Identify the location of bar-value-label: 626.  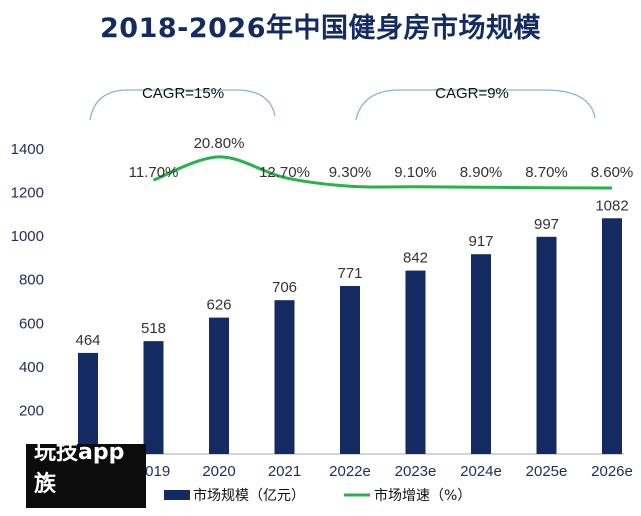
(218, 305).